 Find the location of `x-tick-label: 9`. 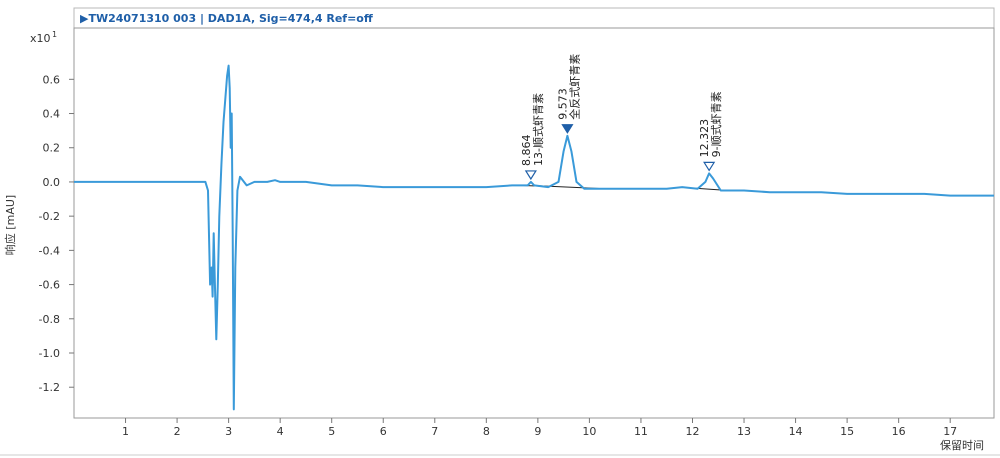

x-tick-label: 9 is located at coordinates (537, 431).